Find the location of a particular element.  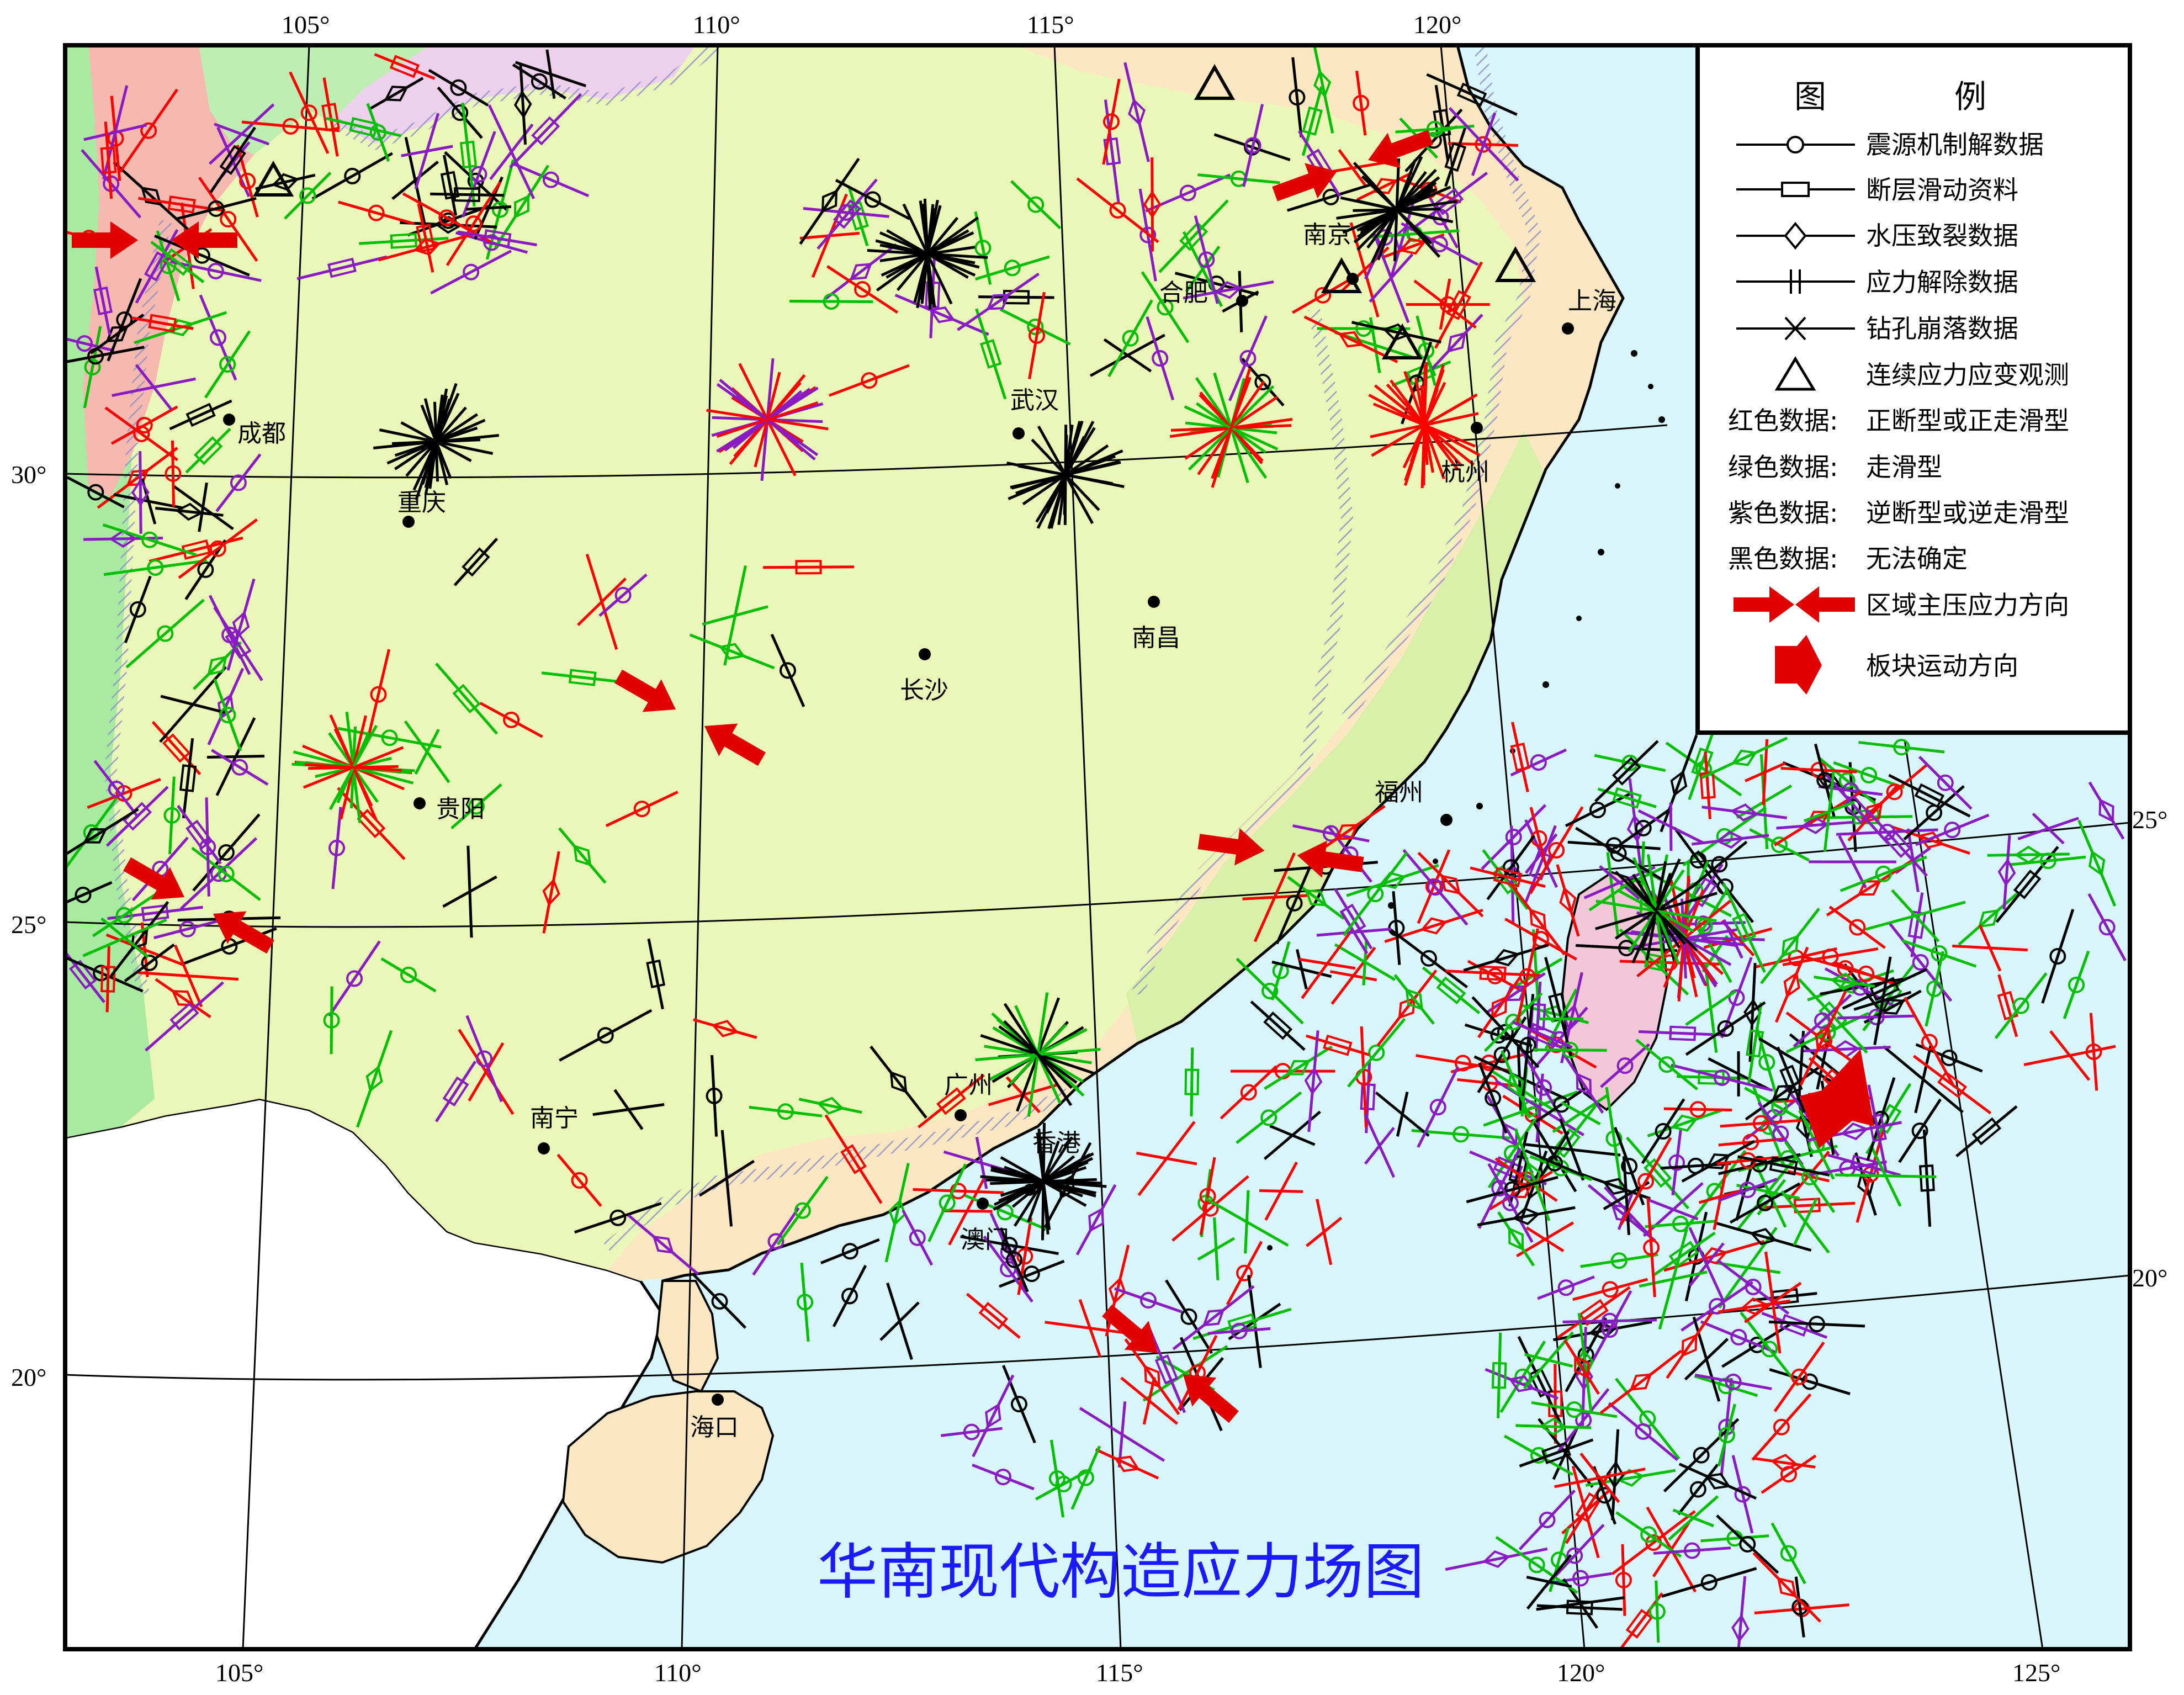

city-label-chongqing: 重庆 is located at coordinates (421, 503).